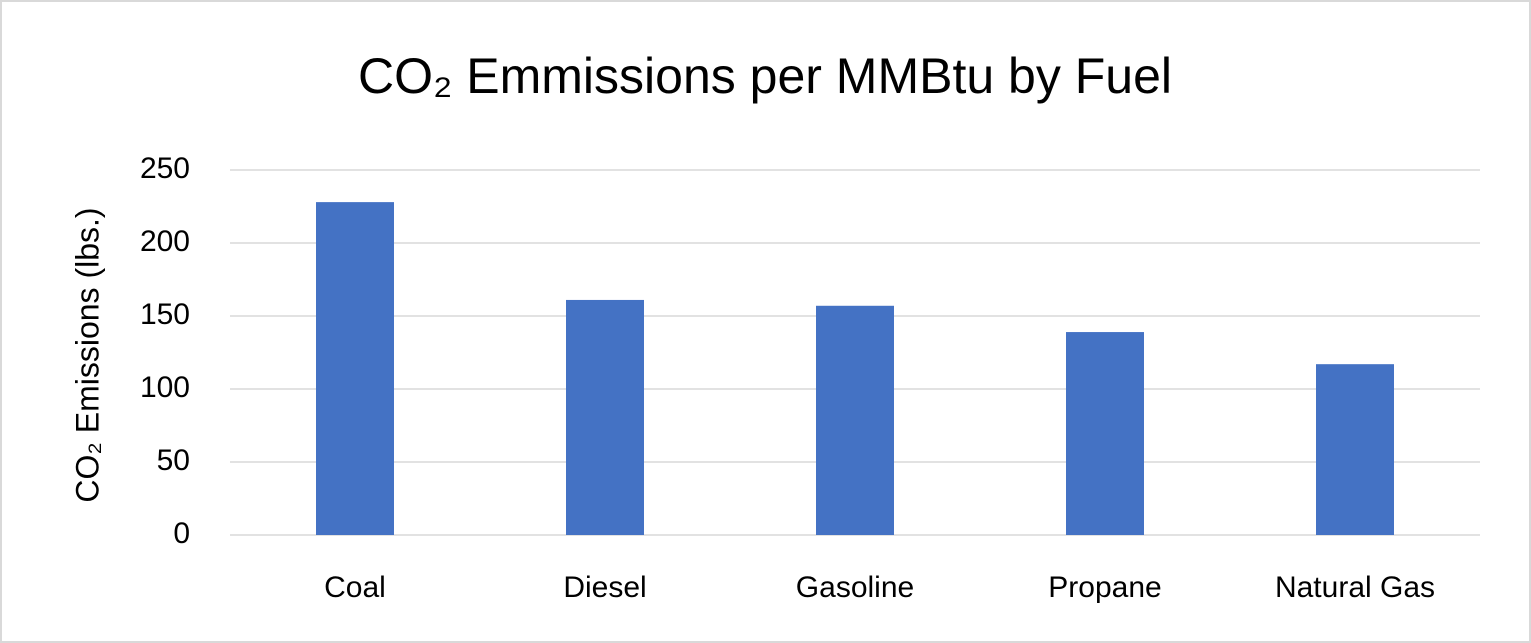 This screenshot has height=643, width=1531. What do you see at coordinates (855, 587) in the screenshot?
I see `x-tick-label: Gasoline` at bounding box center [855, 587].